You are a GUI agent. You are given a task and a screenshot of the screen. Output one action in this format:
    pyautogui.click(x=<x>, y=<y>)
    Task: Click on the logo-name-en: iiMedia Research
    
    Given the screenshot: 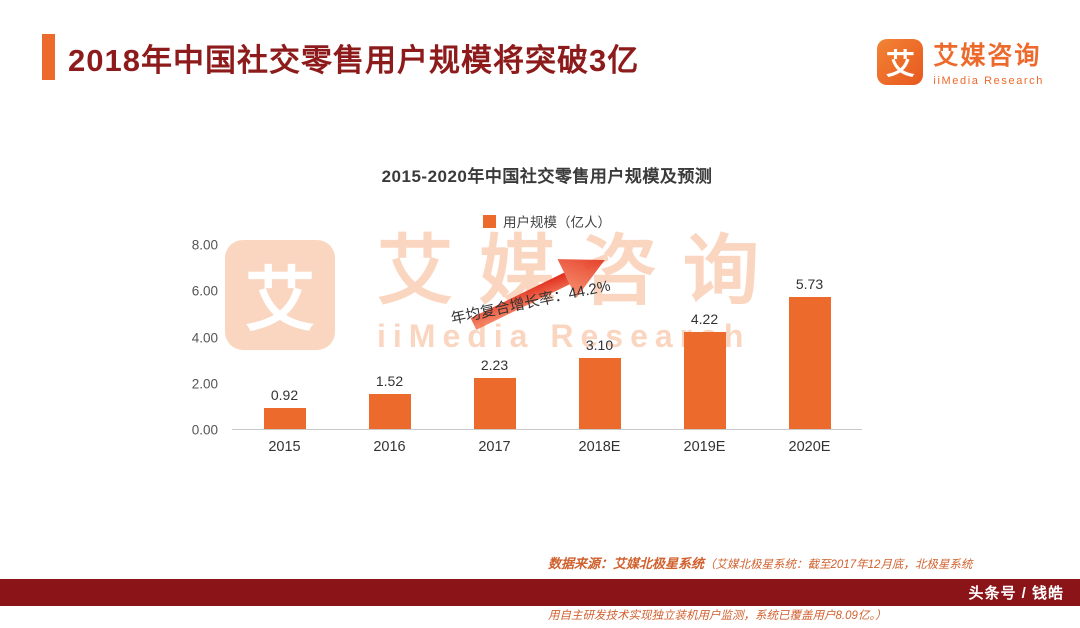 What is the action you would take?
    pyautogui.click(x=988, y=81)
    